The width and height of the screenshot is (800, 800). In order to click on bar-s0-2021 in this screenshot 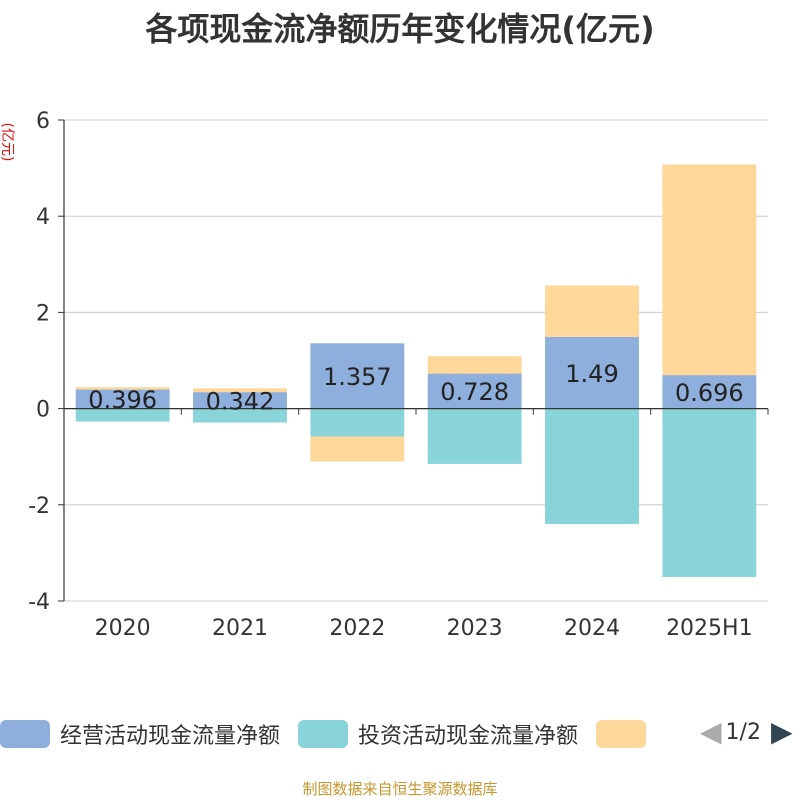, I will do `click(240, 400)`.